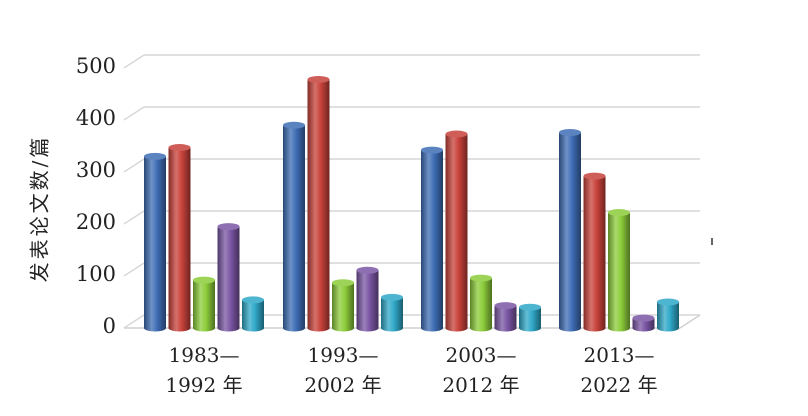  What do you see at coordinates (95, 222) in the screenshot?
I see `y-tick-label: 200` at bounding box center [95, 222].